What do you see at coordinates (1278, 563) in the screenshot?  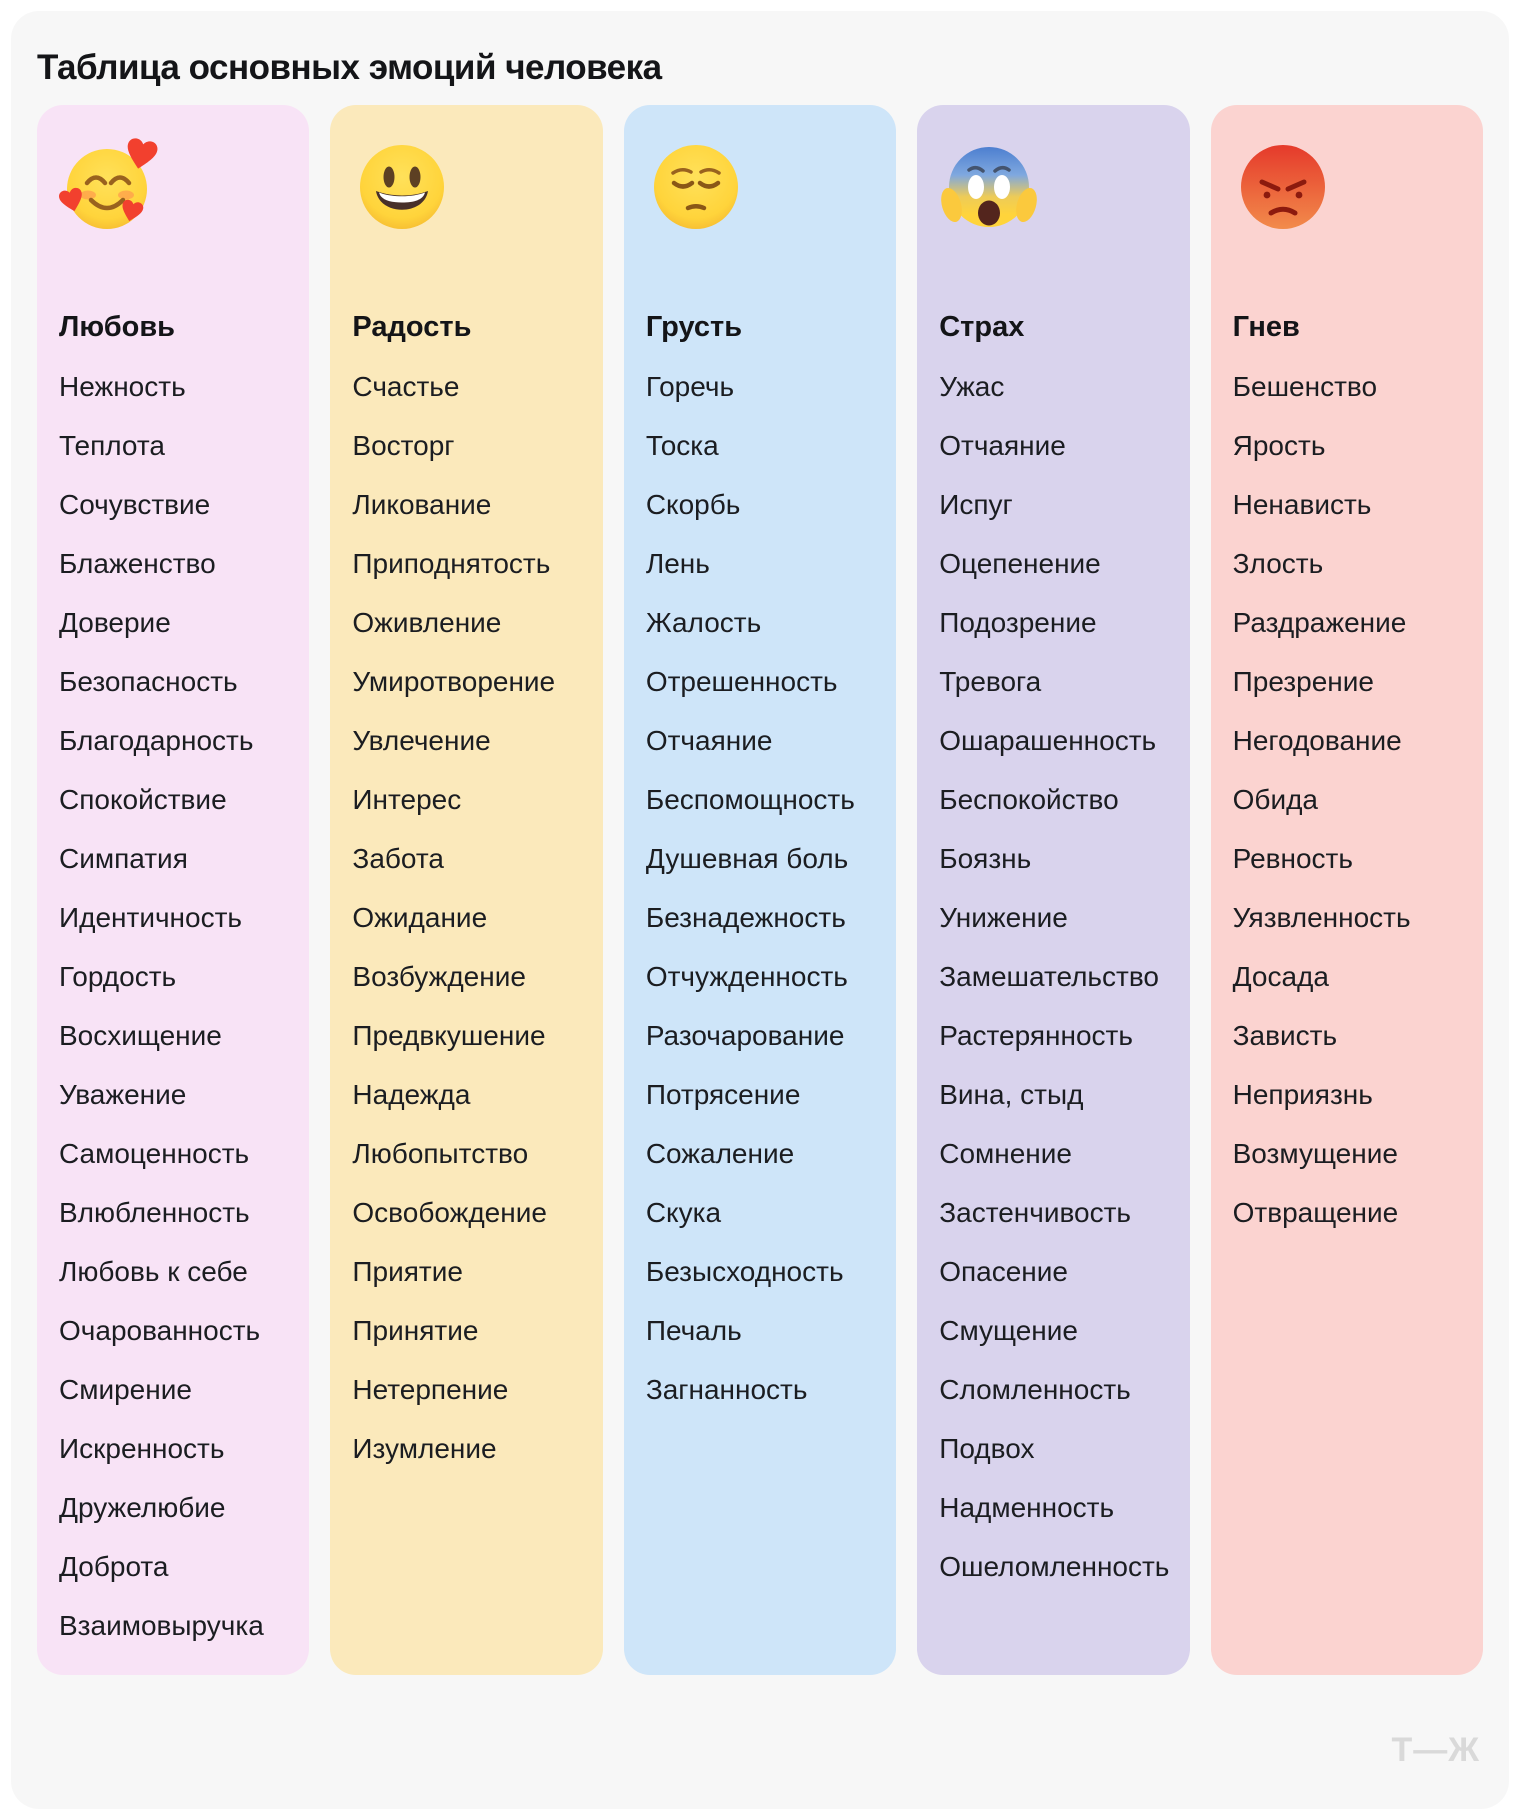 I see `emotion-item: Злость` at bounding box center [1278, 563].